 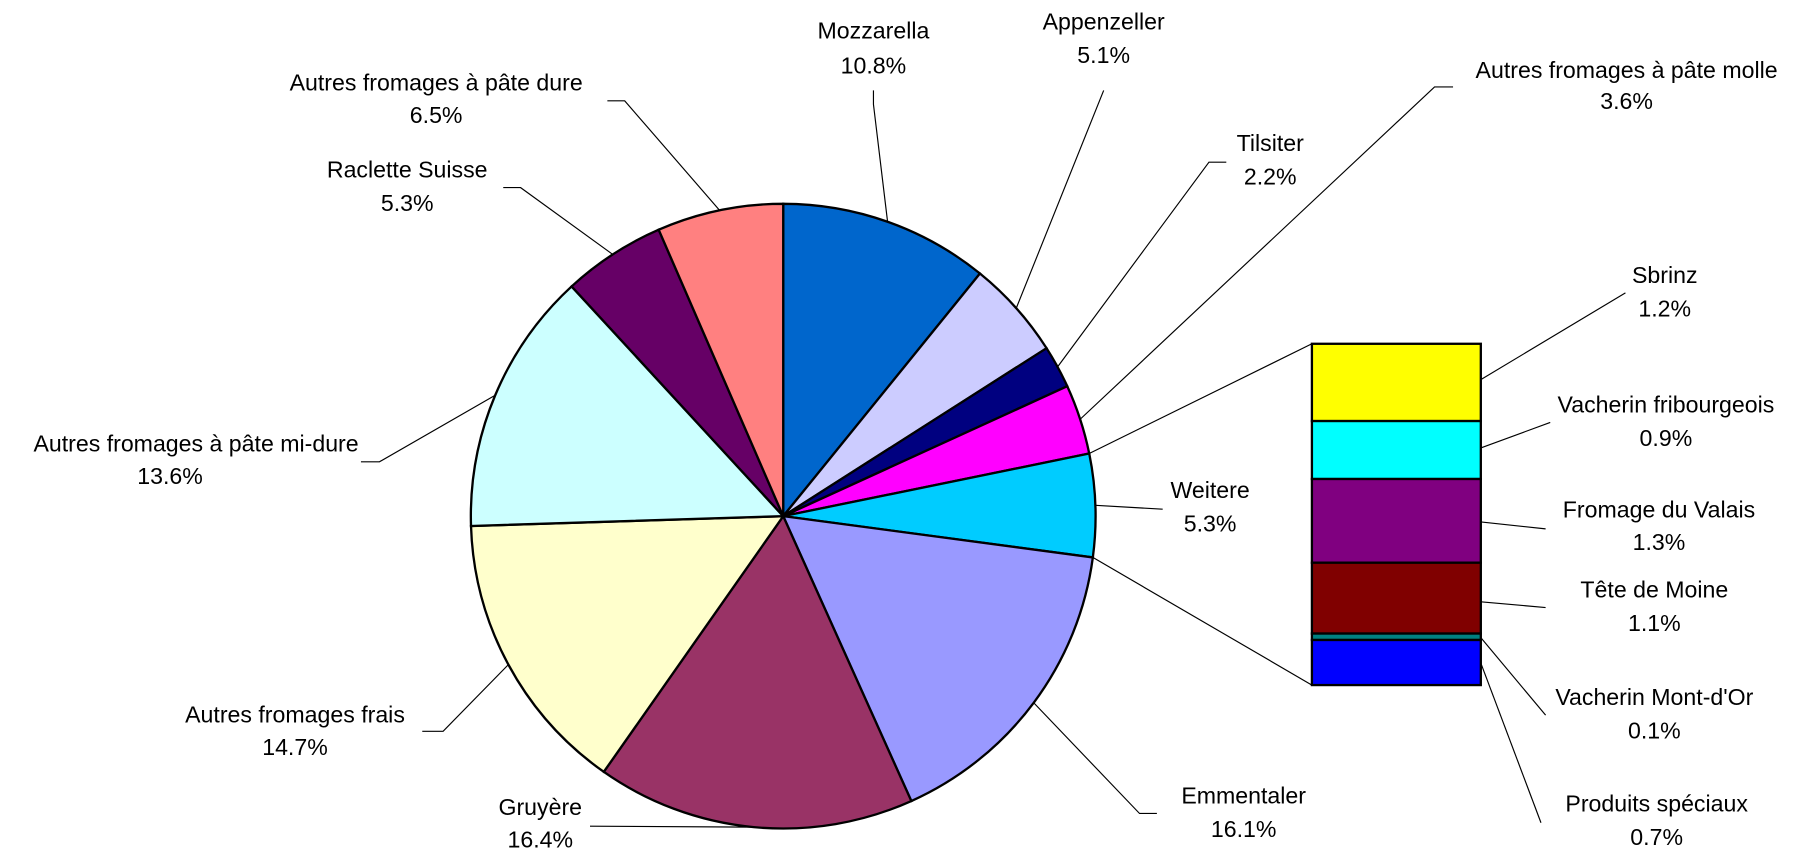 What do you see at coordinates (540, 807) in the screenshot?
I see `slice-label: Gruyère` at bounding box center [540, 807].